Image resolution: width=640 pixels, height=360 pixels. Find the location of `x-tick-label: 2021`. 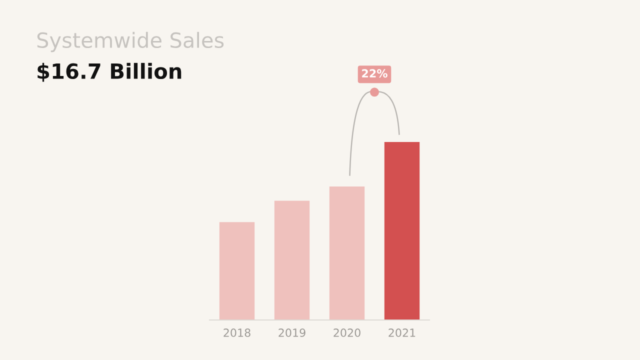

x-tick-label: 2021 is located at coordinates (402, 332).